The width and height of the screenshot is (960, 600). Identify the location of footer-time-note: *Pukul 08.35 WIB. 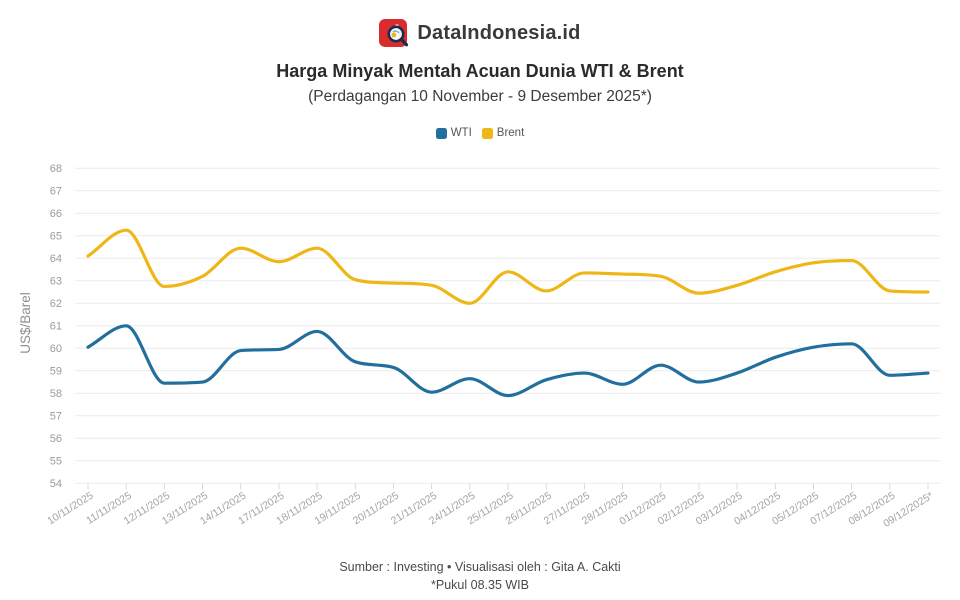
(480, 585).